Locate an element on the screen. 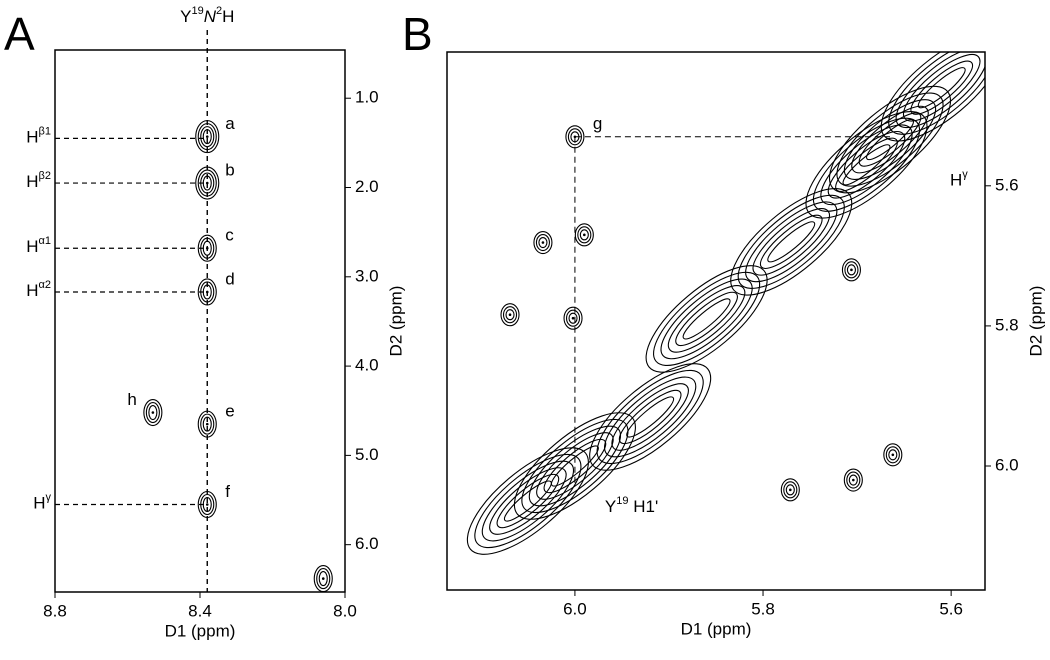  x-tick-label: 5.8 is located at coordinates (763, 608).